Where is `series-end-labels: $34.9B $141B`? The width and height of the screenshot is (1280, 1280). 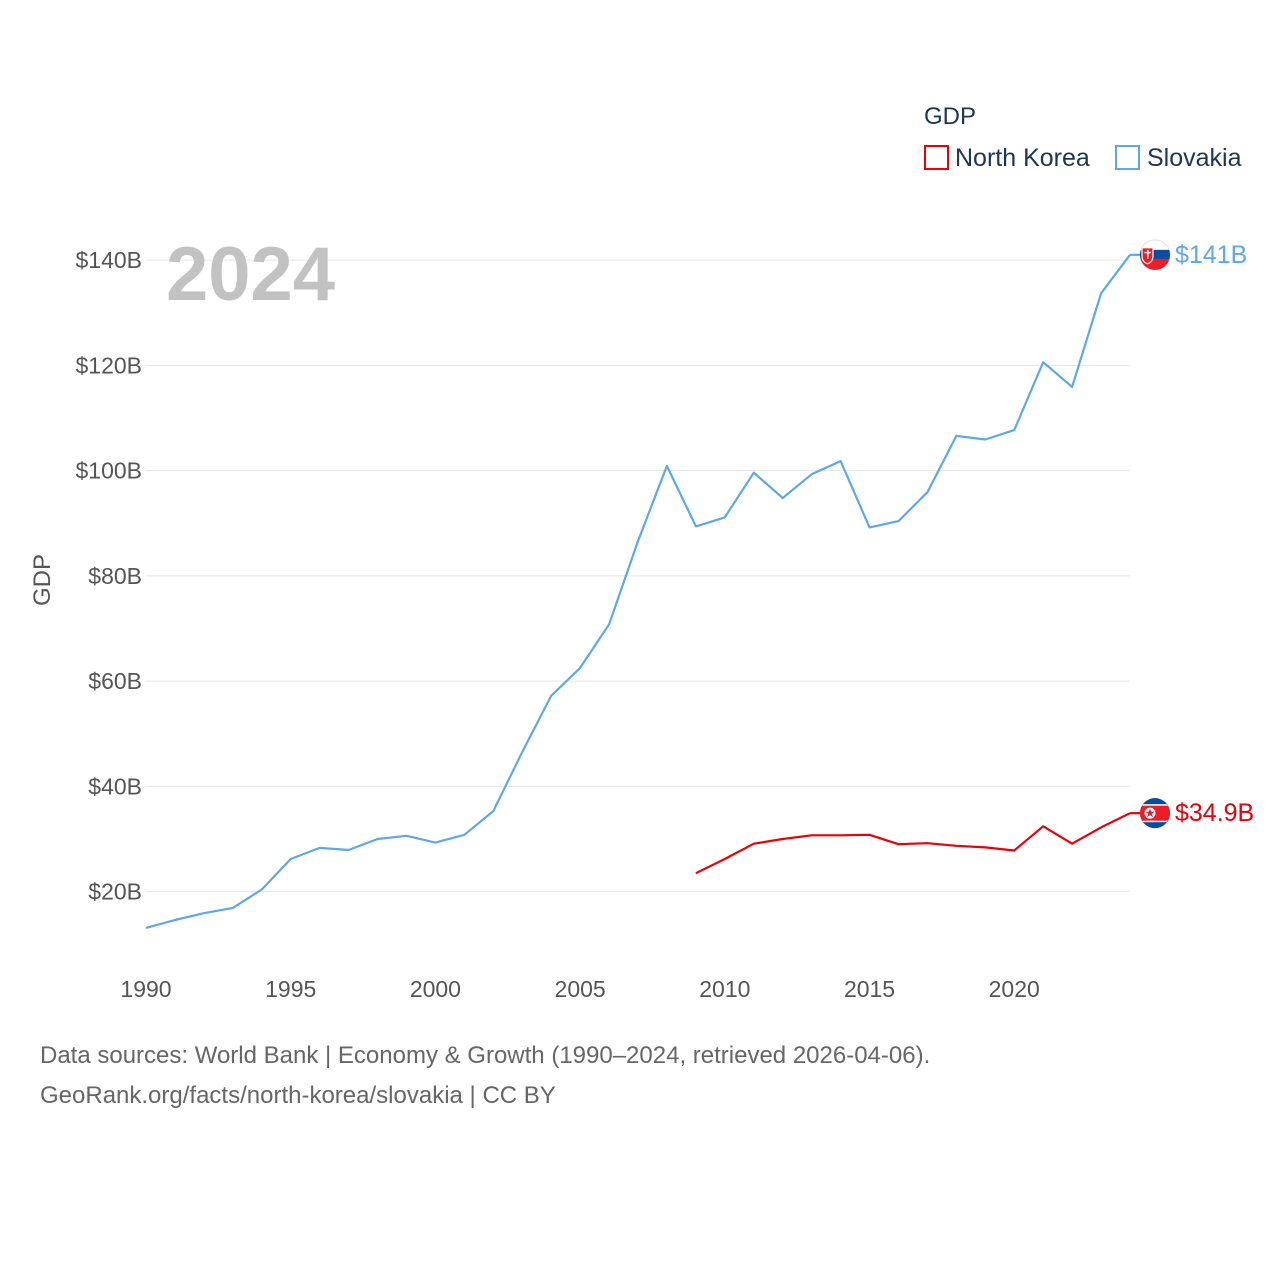 series-end-labels: $34.9B $141B is located at coordinates (1192, 534).